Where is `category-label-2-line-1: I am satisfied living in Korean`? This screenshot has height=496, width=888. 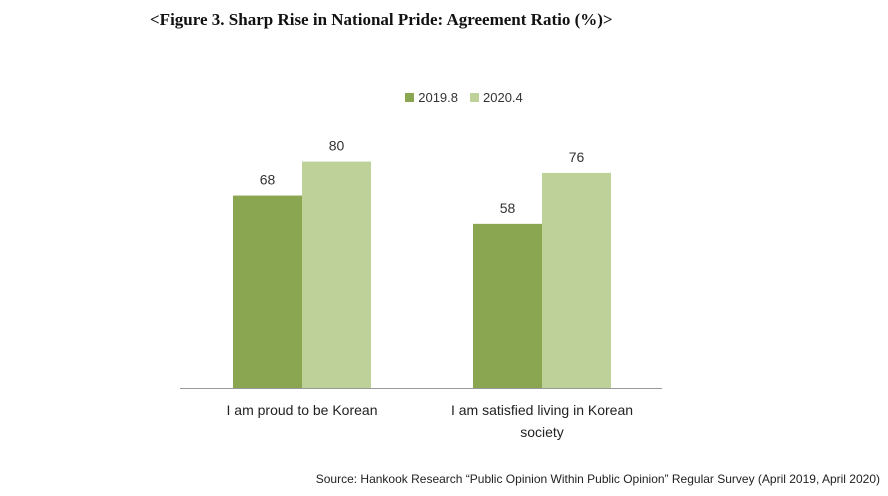
category-label-2-line-1: I am satisfied living in Korean is located at coordinates (542, 410).